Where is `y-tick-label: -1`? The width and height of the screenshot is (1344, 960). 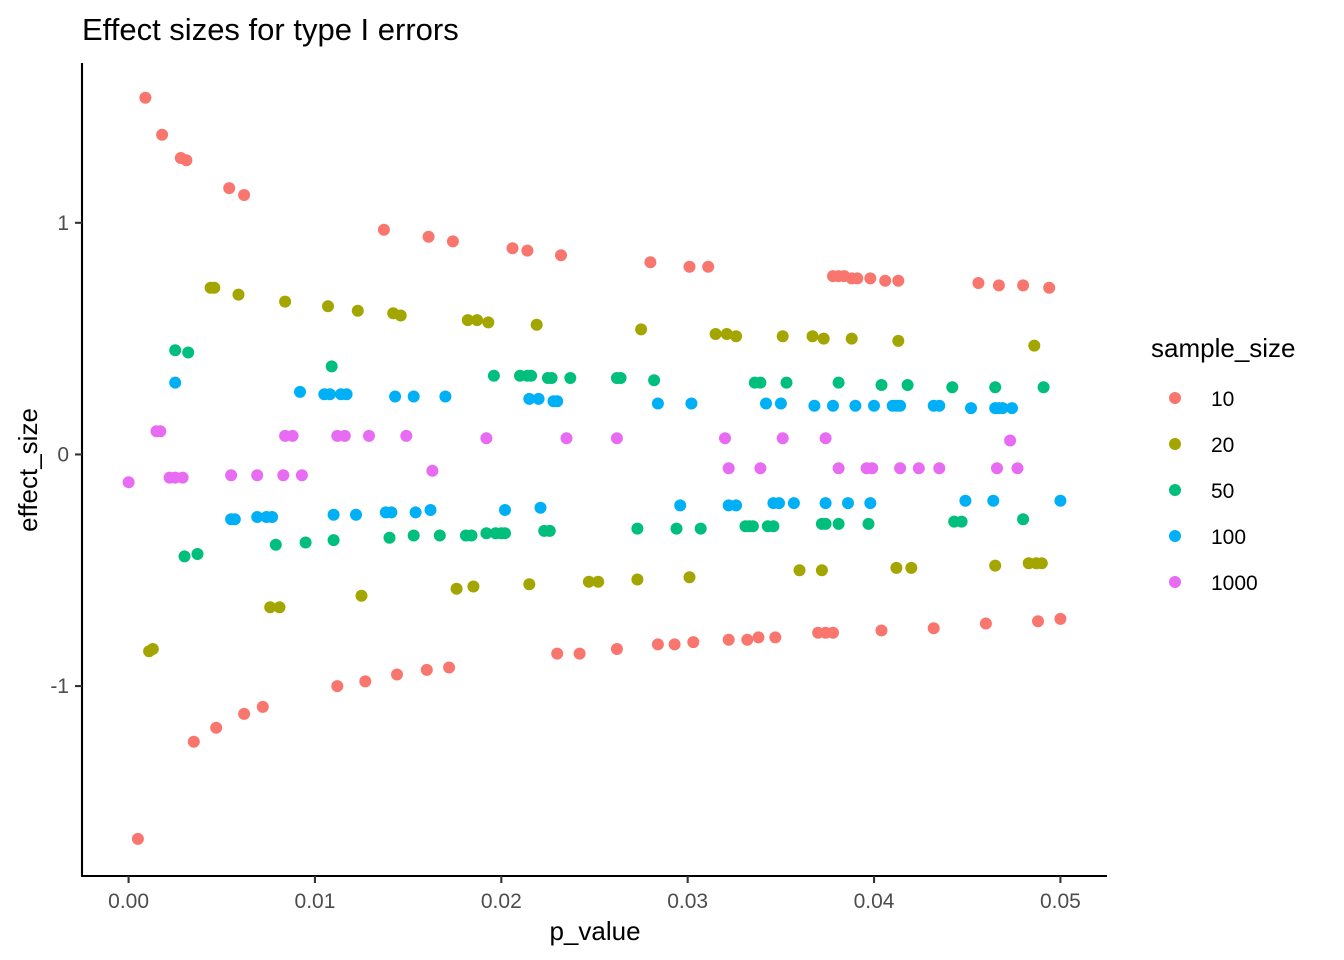 y-tick-label: -1 is located at coordinates (59, 686).